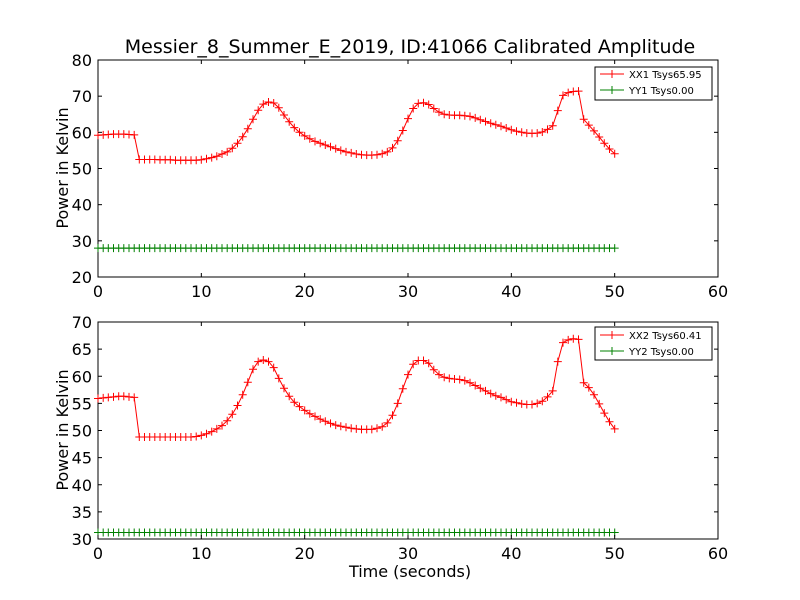  I want to click on bottom-y-tick-label: 65, so click(82, 349).